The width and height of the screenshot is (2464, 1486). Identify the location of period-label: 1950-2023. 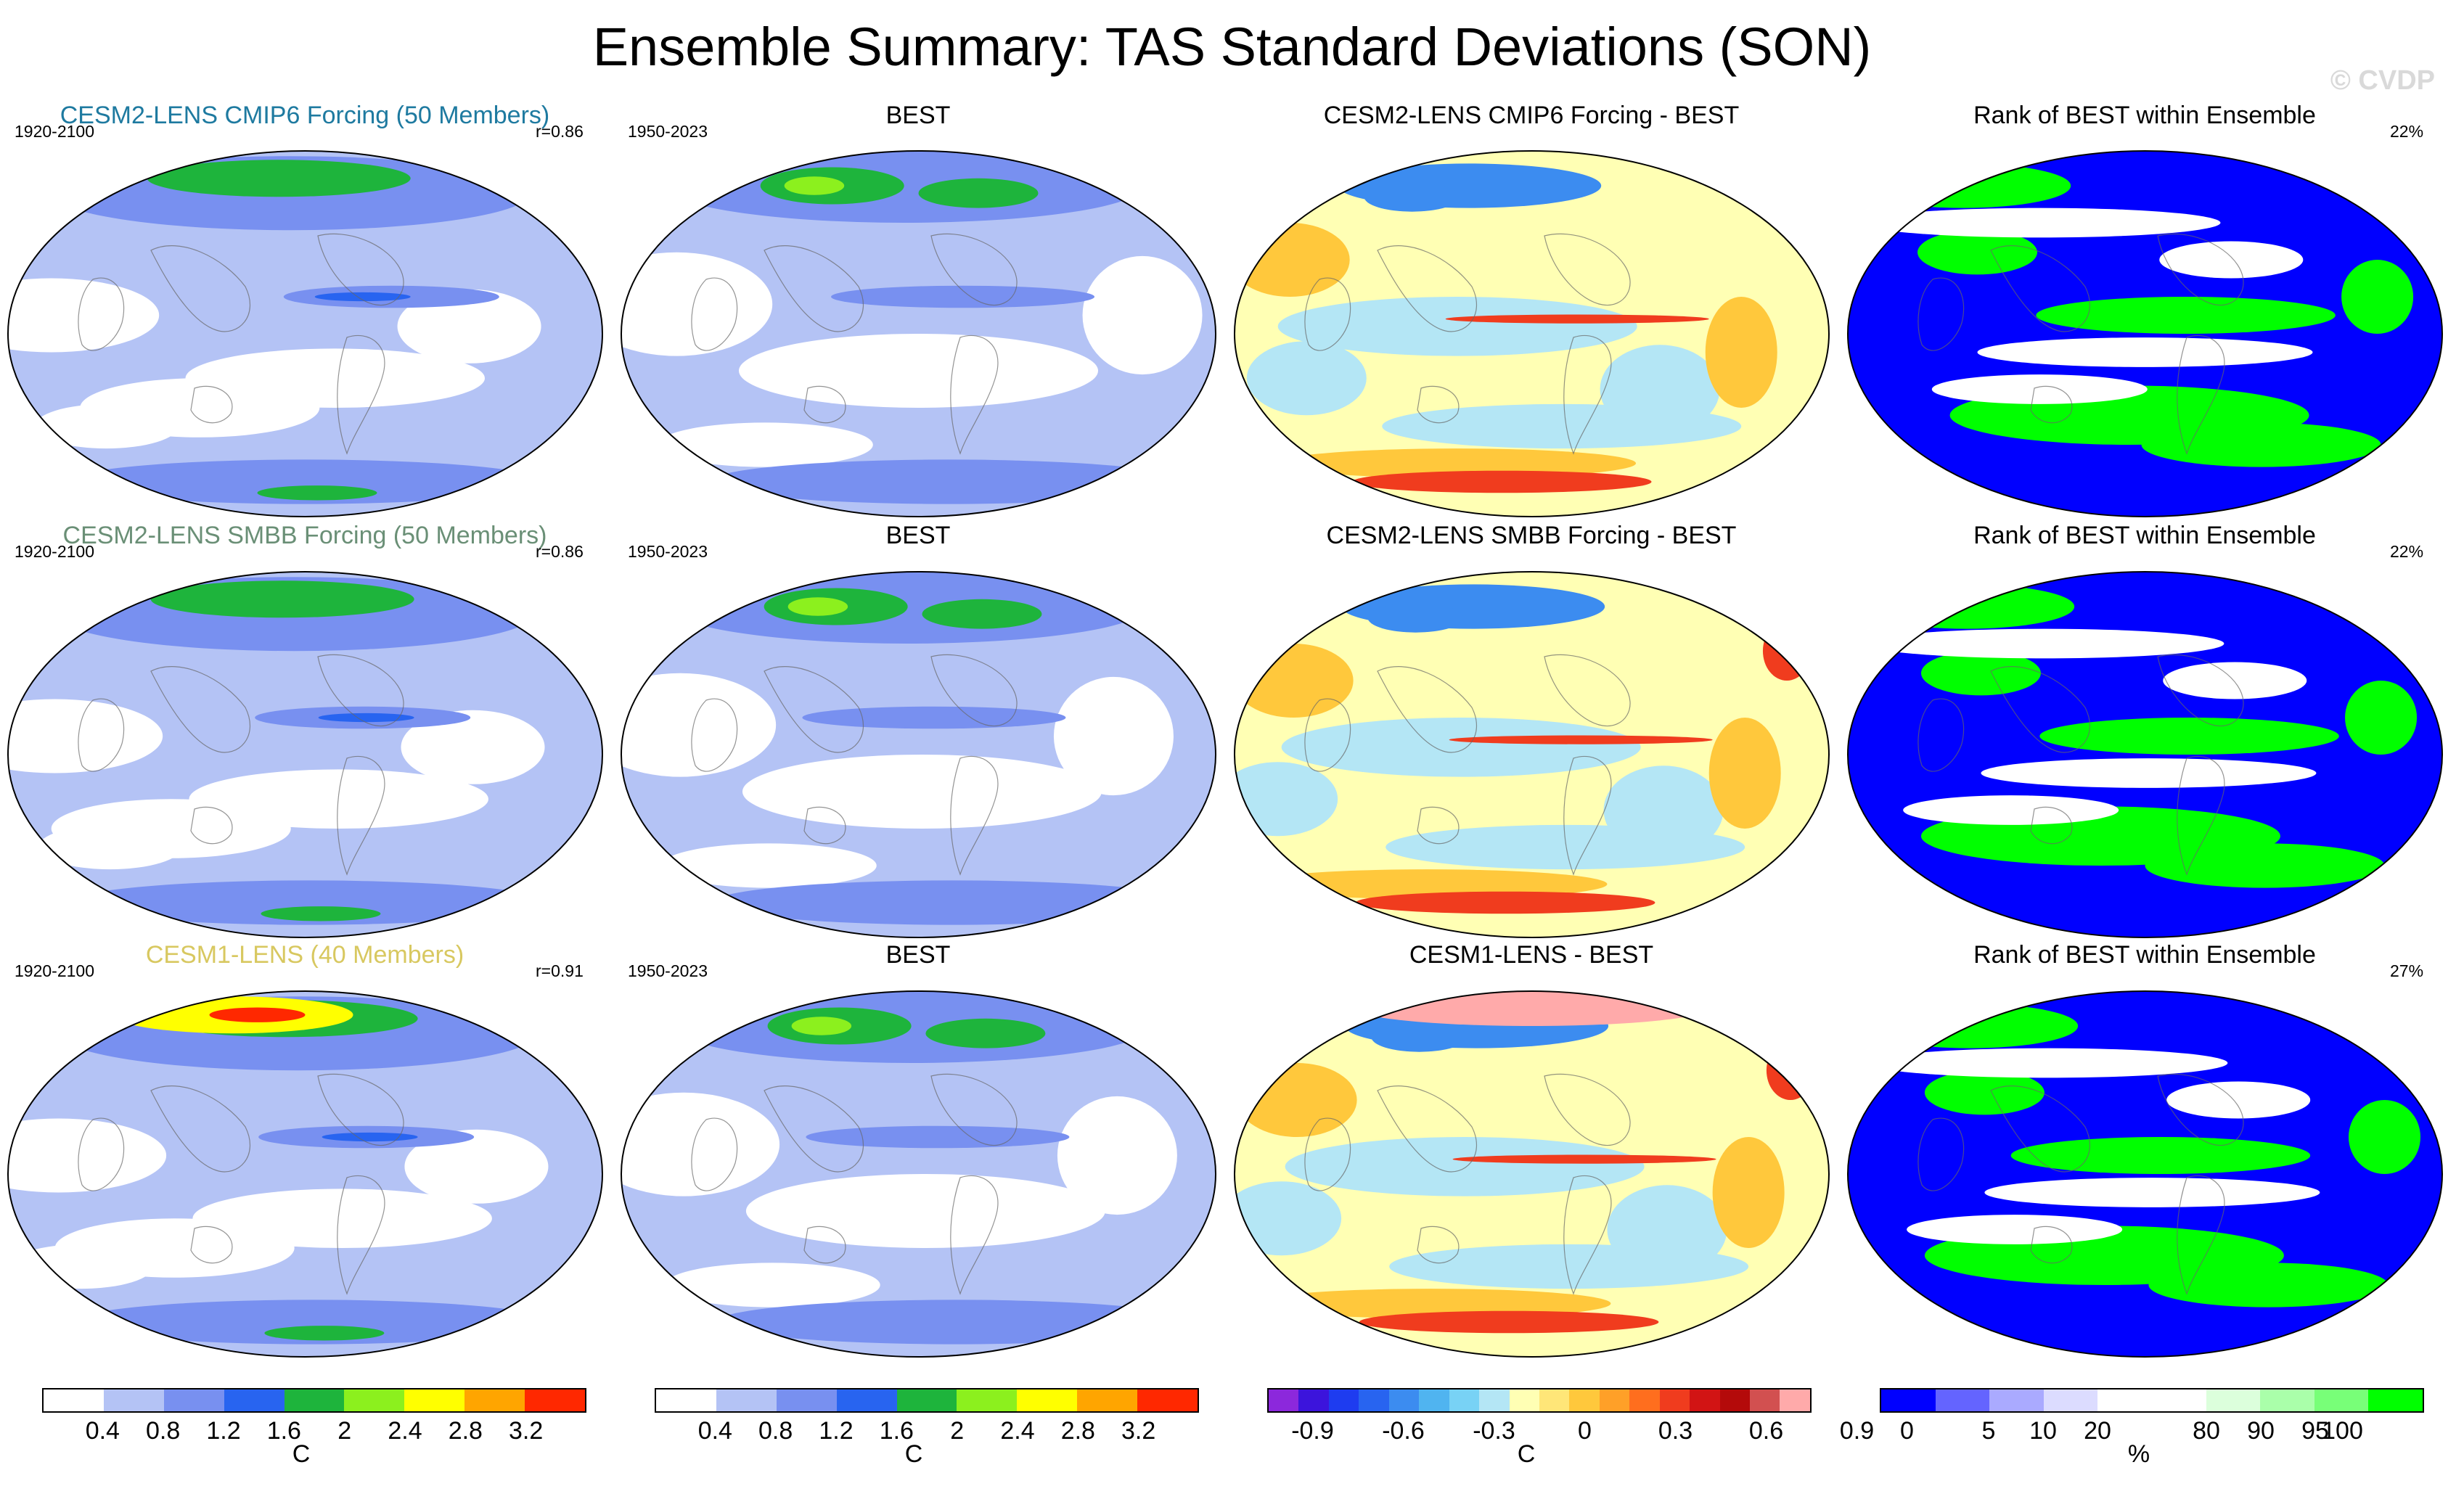
(668, 131).